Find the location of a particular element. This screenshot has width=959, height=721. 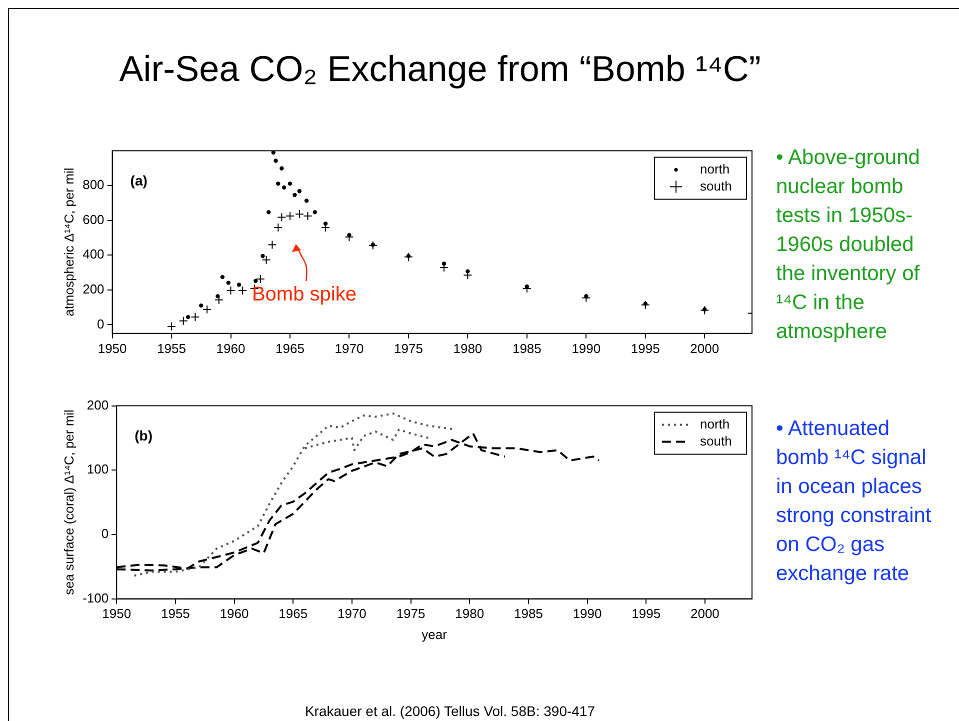

y-tick-label: 100 is located at coordinates (97, 469).